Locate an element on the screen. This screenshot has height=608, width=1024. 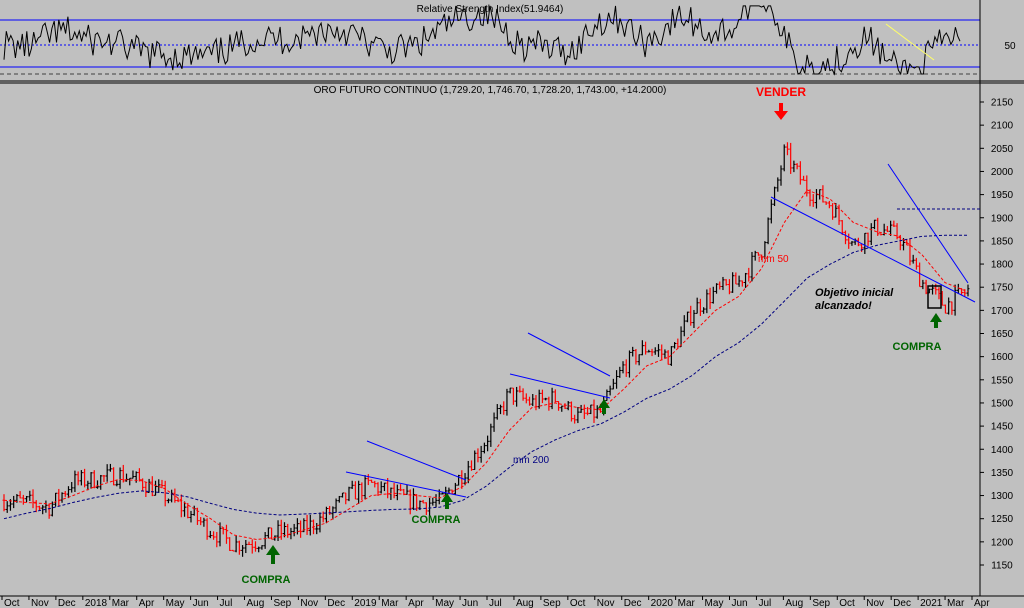
rsi-line is located at coordinates (482, 40).